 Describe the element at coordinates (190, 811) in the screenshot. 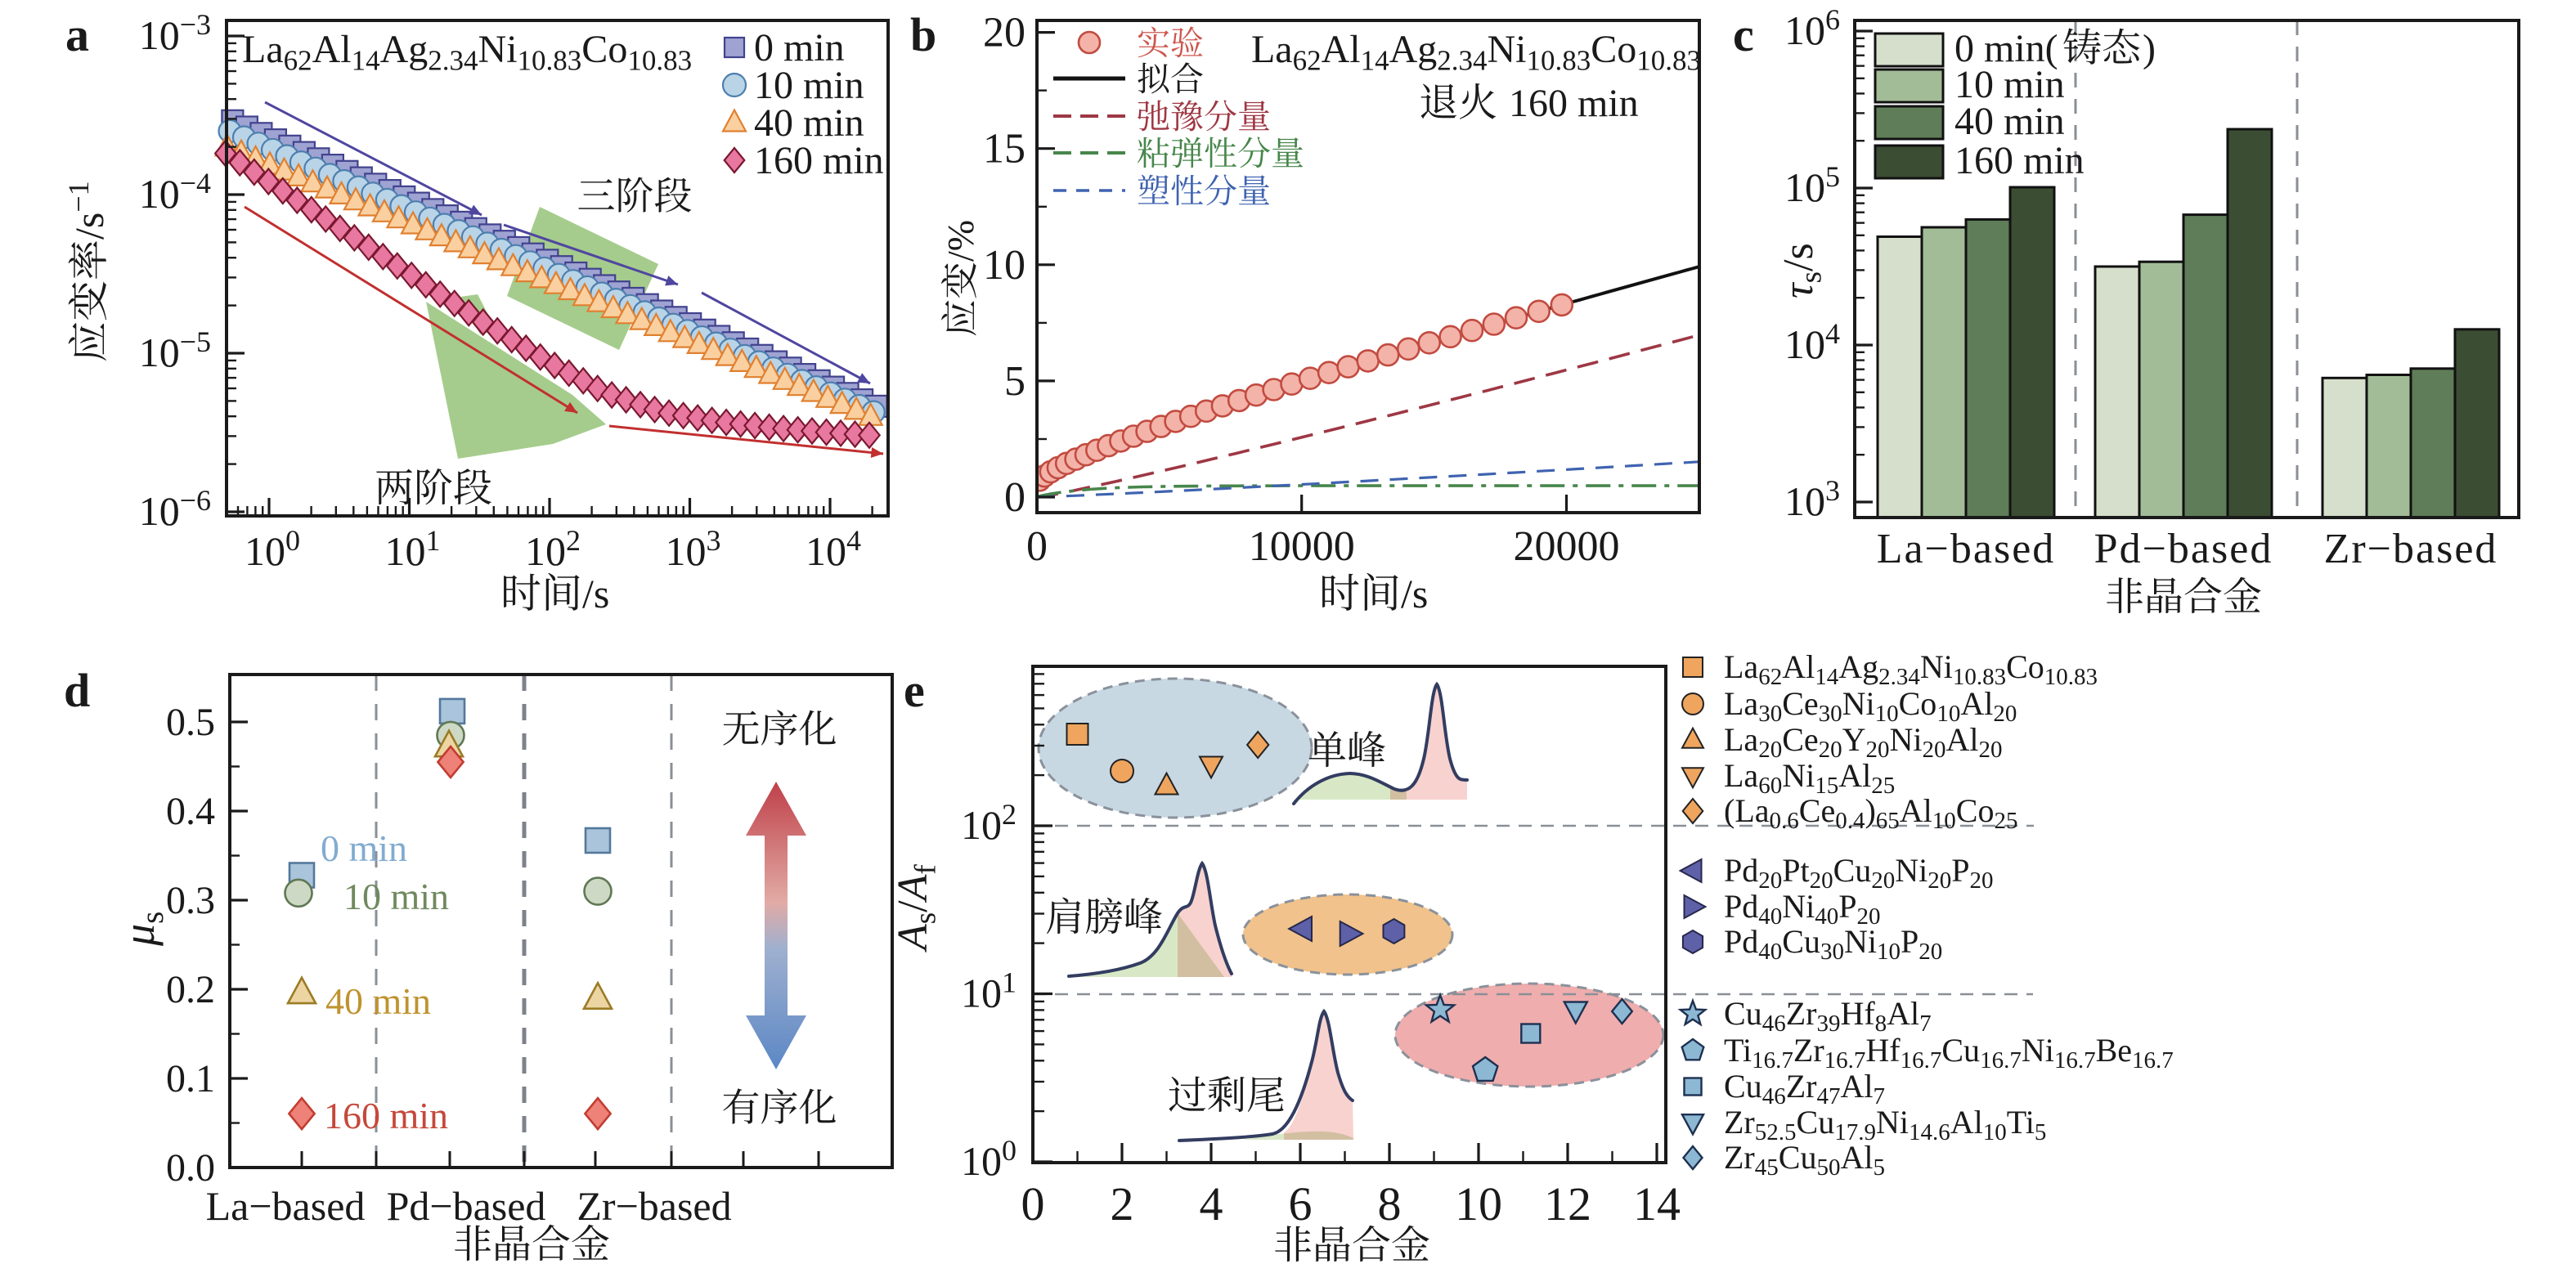

I see `svg-text: 0.4` at that location.